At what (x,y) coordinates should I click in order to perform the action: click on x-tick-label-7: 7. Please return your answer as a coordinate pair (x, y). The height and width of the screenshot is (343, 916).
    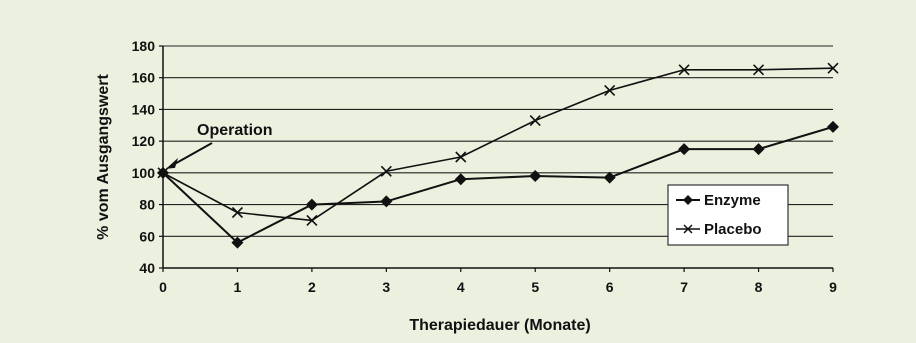
    Looking at the image, I should click on (684, 287).